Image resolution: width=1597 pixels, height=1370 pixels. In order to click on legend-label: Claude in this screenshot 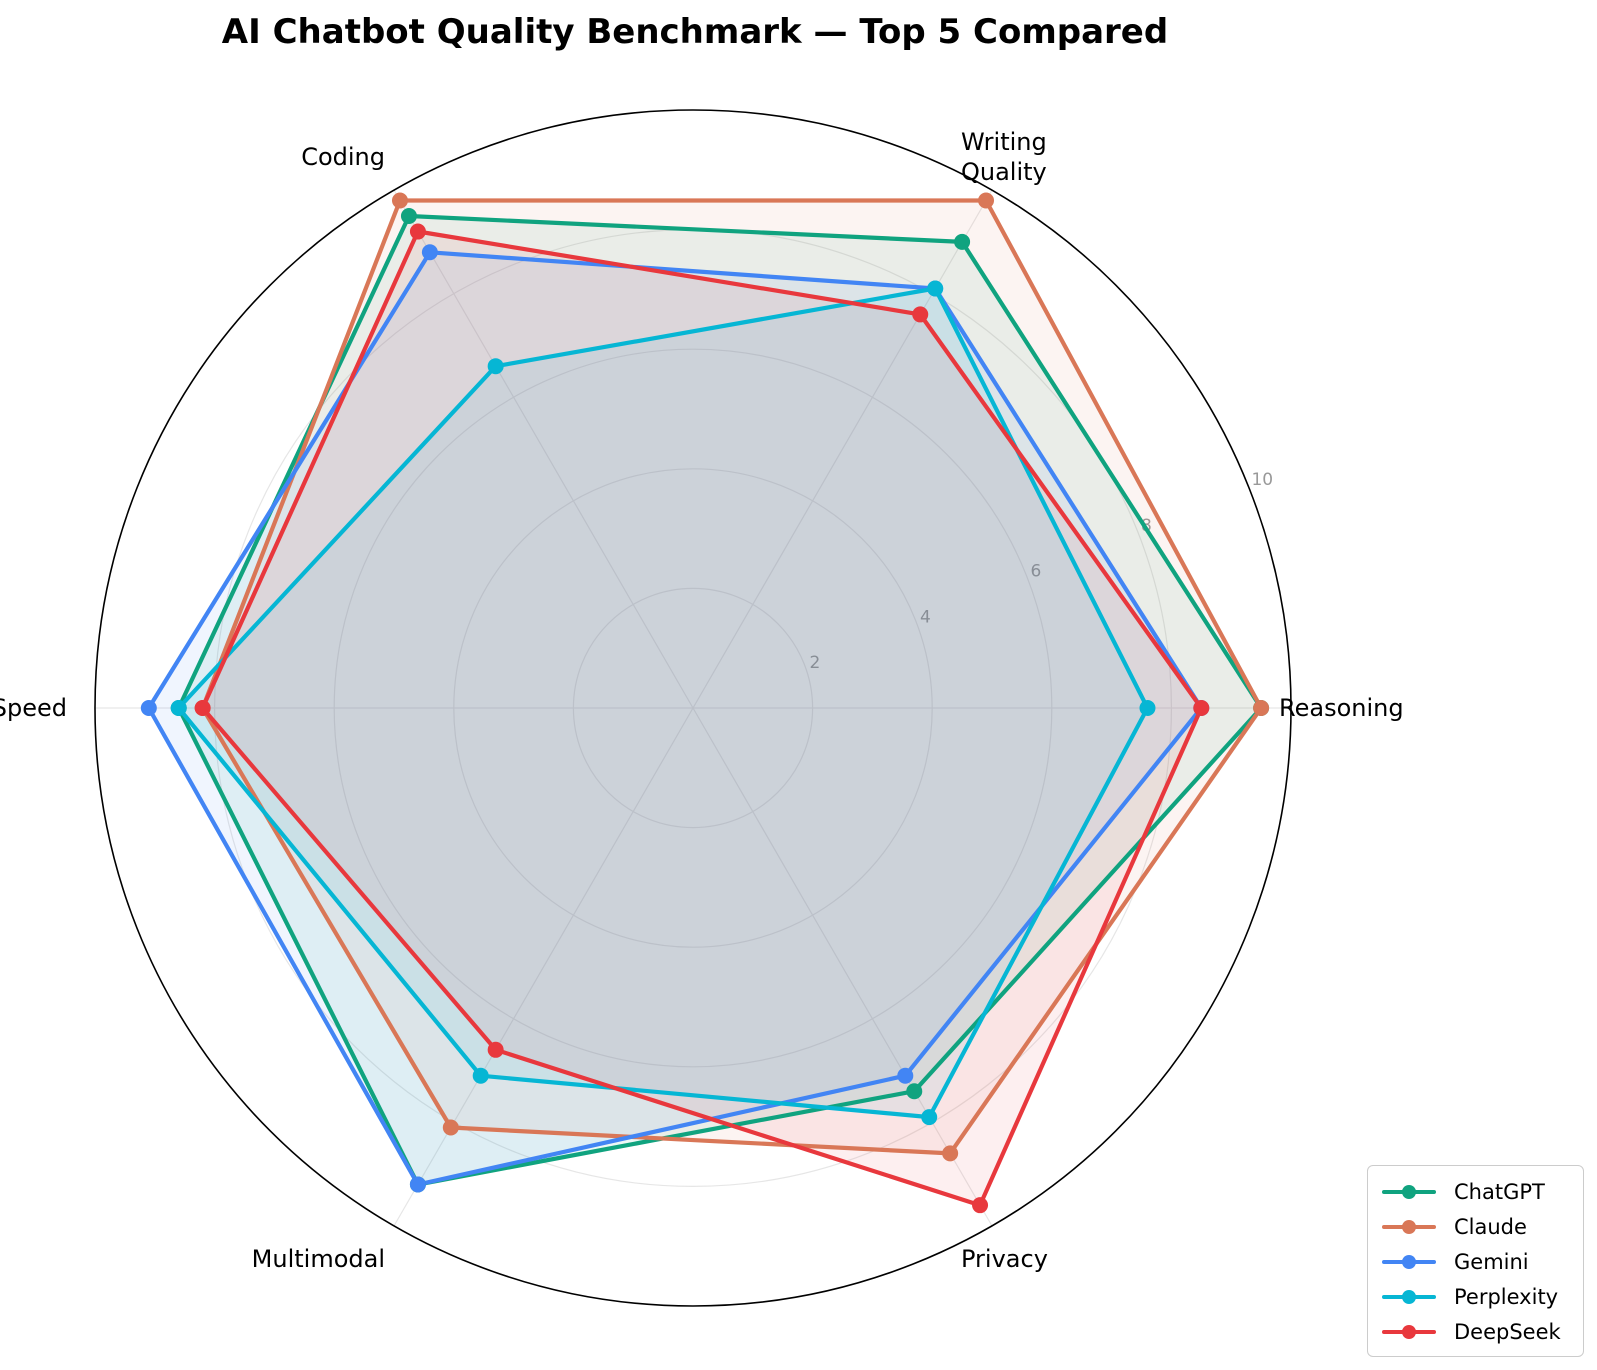, I will do `click(1490, 1227)`.